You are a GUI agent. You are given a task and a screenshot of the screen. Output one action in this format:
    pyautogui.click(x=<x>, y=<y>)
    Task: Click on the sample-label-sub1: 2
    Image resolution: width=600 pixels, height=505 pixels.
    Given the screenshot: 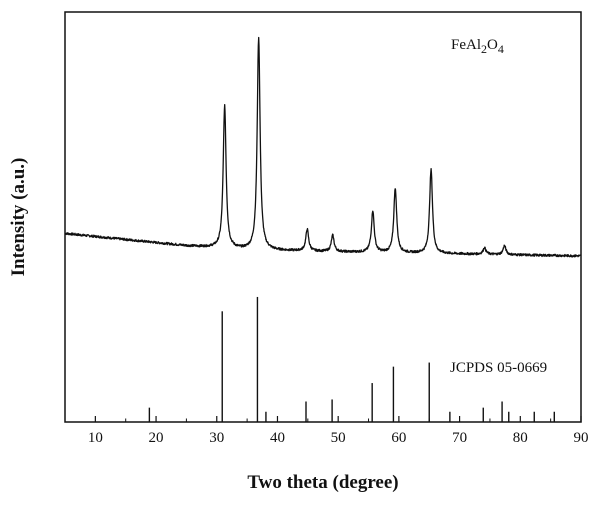 What is the action you would take?
    pyautogui.click(x=484, y=49)
    